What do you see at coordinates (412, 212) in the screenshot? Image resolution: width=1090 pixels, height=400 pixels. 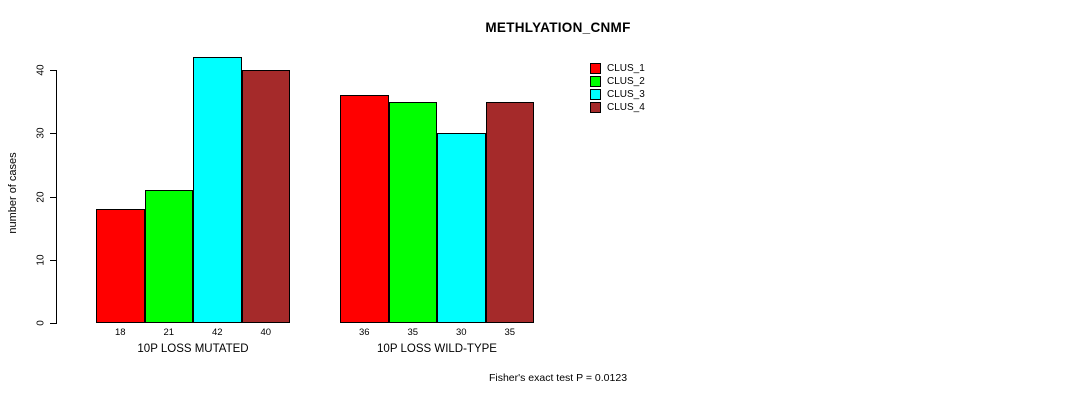 I see `bar-clus_2-group2` at bounding box center [412, 212].